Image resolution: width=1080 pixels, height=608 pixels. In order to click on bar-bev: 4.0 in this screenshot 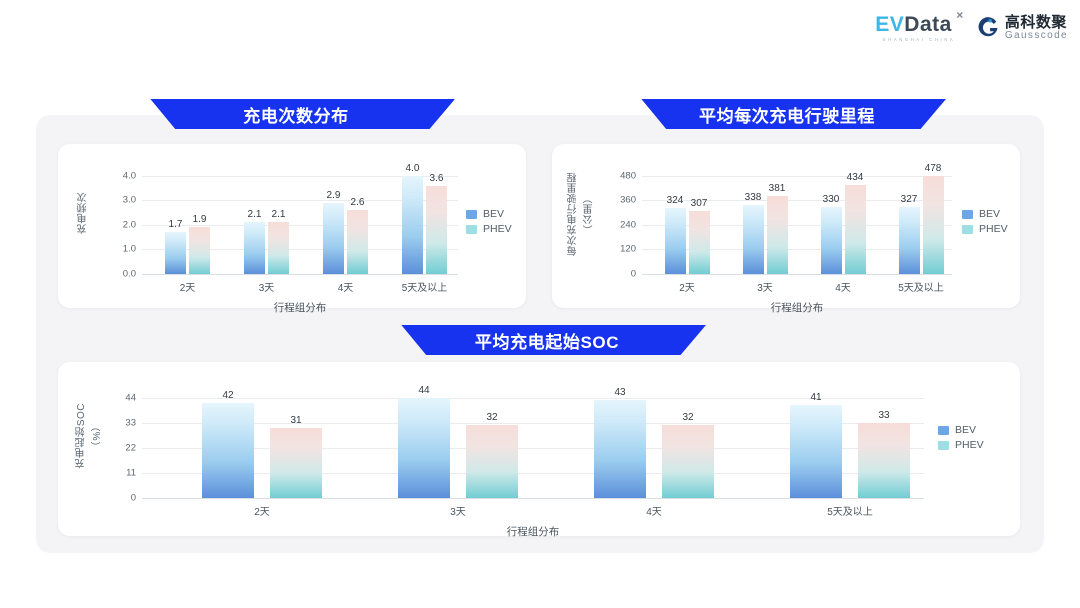, I will do `click(412, 218)`.